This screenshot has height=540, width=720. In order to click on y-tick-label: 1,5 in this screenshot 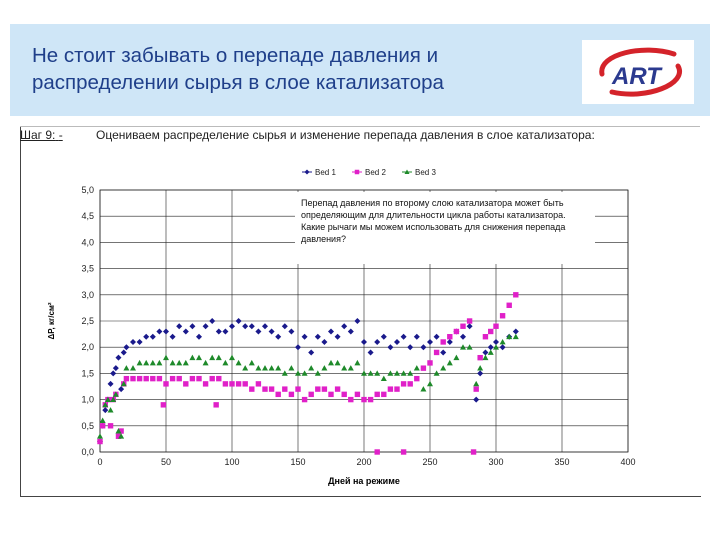, I will do `click(87, 373)`.